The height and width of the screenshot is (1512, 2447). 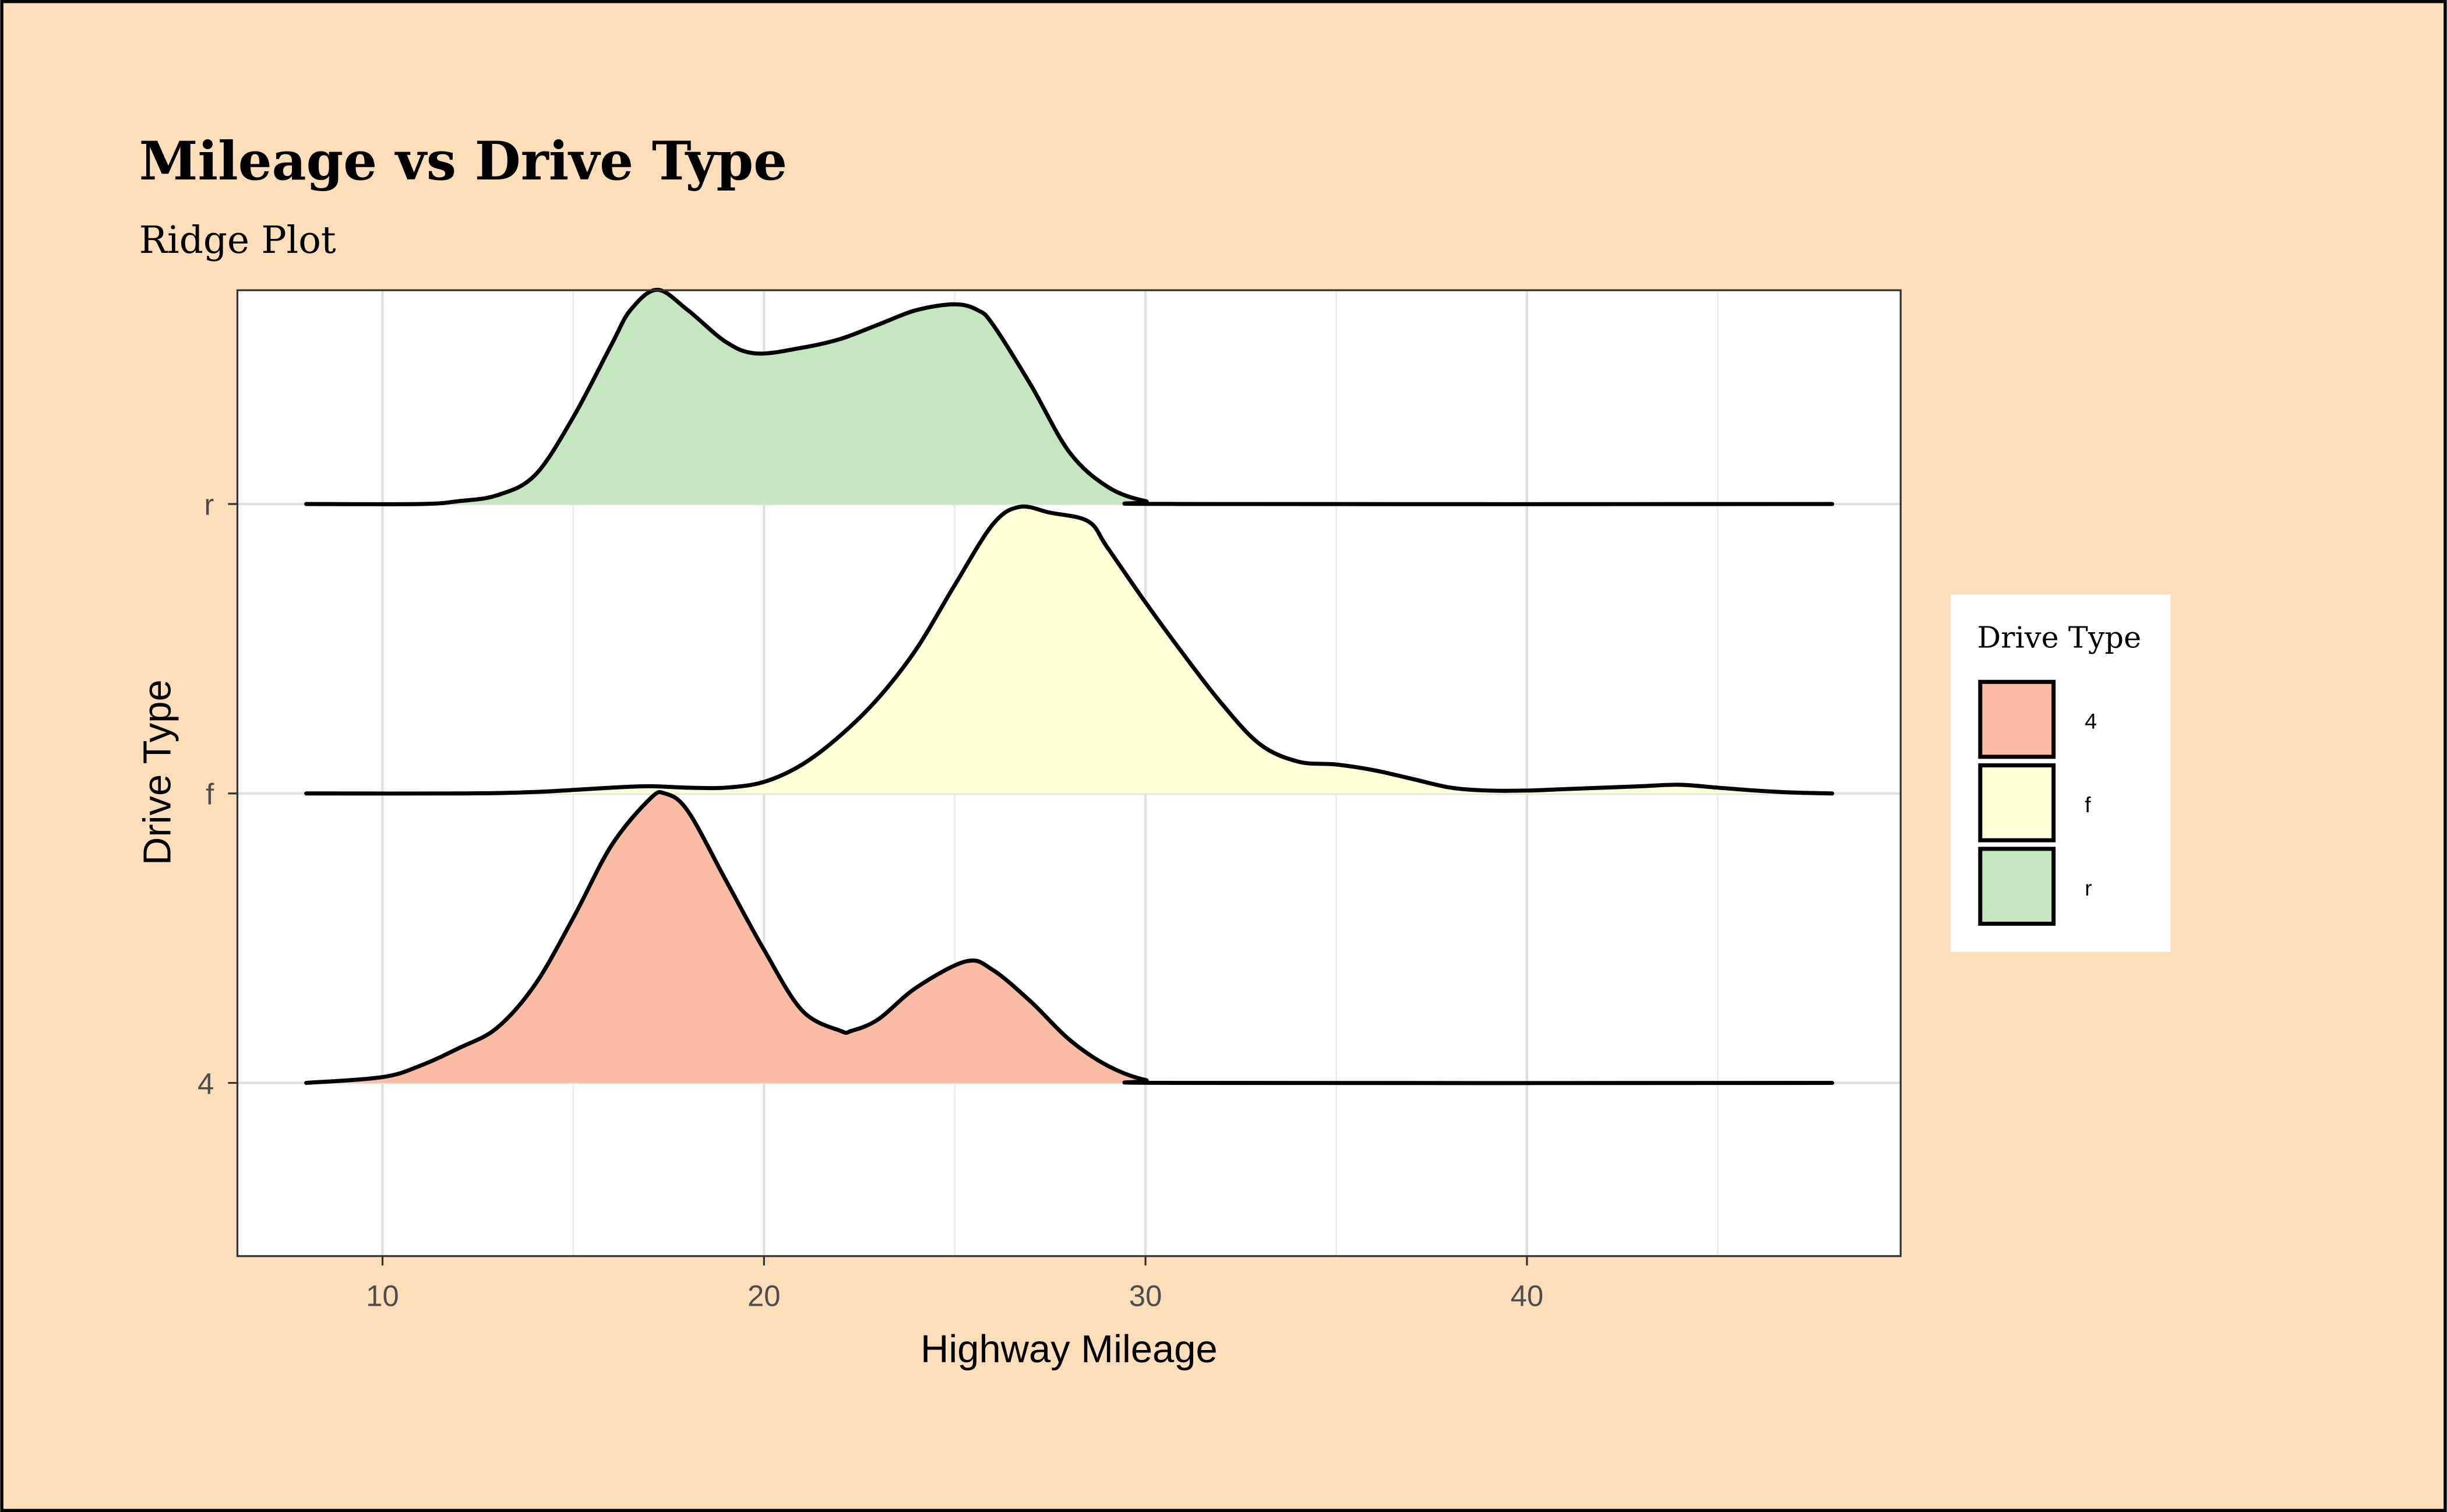 What do you see at coordinates (764, 1296) in the screenshot?
I see `x-tick-label: 20` at bounding box center [764, 1296].